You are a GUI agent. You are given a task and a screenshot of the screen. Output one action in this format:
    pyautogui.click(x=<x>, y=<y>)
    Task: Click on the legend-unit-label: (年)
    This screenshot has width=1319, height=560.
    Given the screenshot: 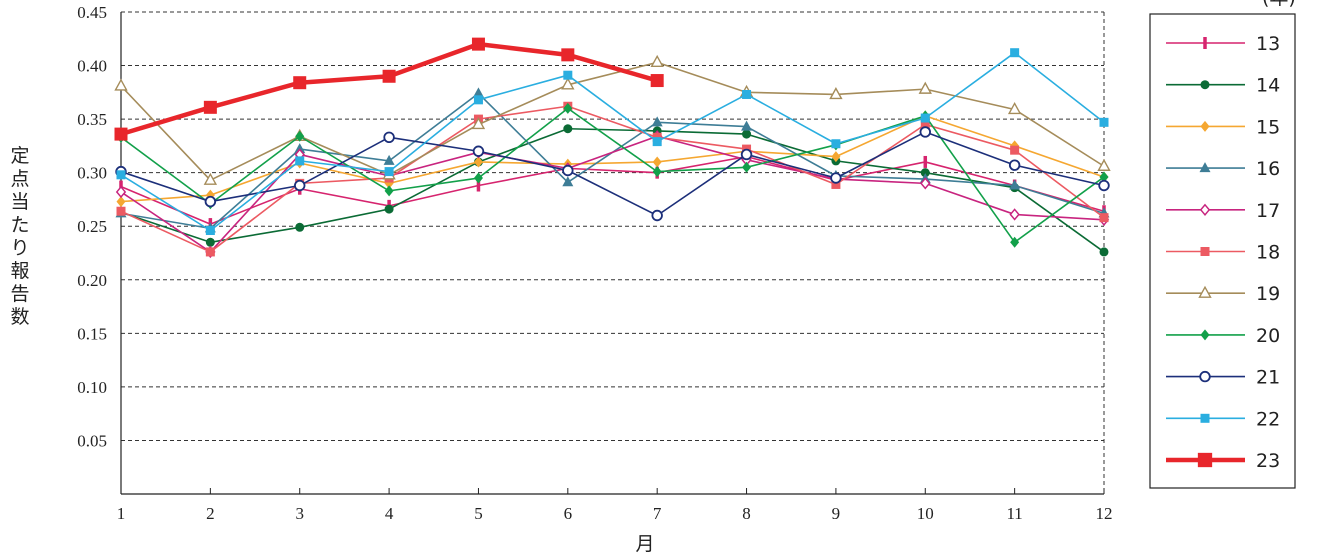 What is the action you would take?
    pyautogui.click(x=1279, y=4)
    